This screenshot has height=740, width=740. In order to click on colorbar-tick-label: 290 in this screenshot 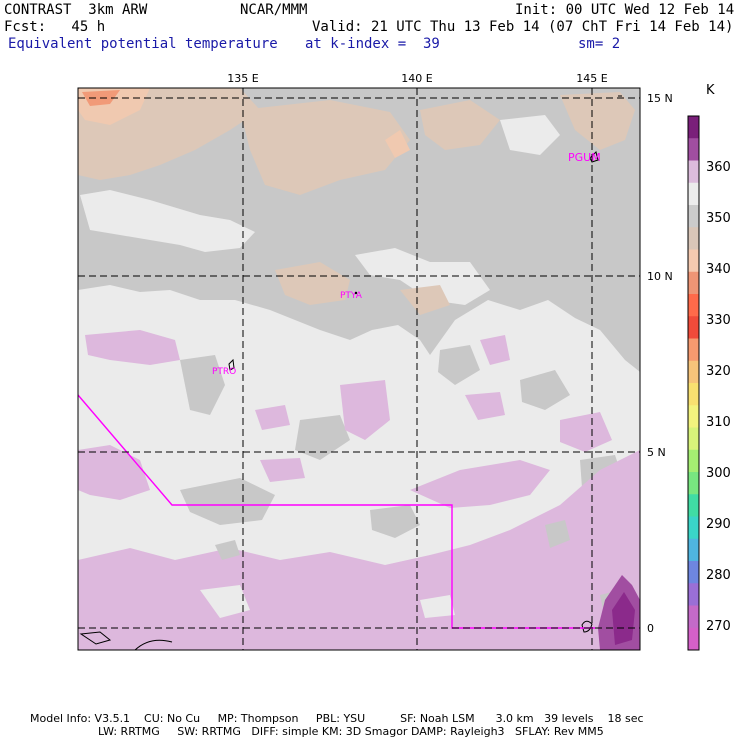, I will do `click(718, 524)`.